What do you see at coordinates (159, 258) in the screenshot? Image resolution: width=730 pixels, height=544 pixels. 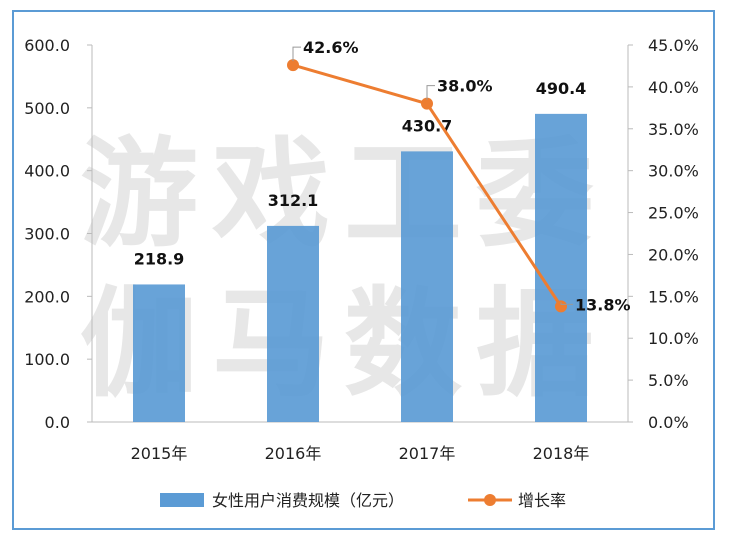 I see `bar-data-label: 218.9` at bounding box center [159, 258].